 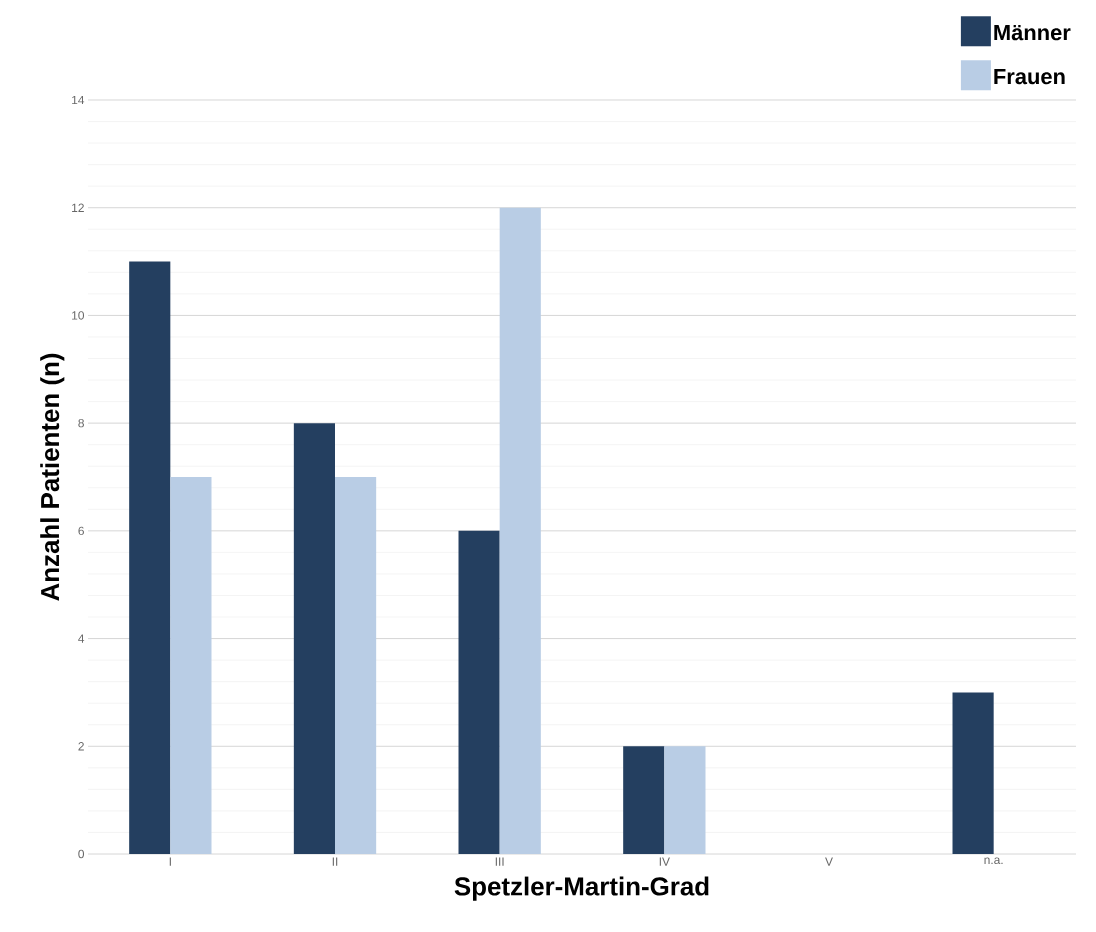 I want to click on y-tick-label: 4, so click(x=81, y=638).